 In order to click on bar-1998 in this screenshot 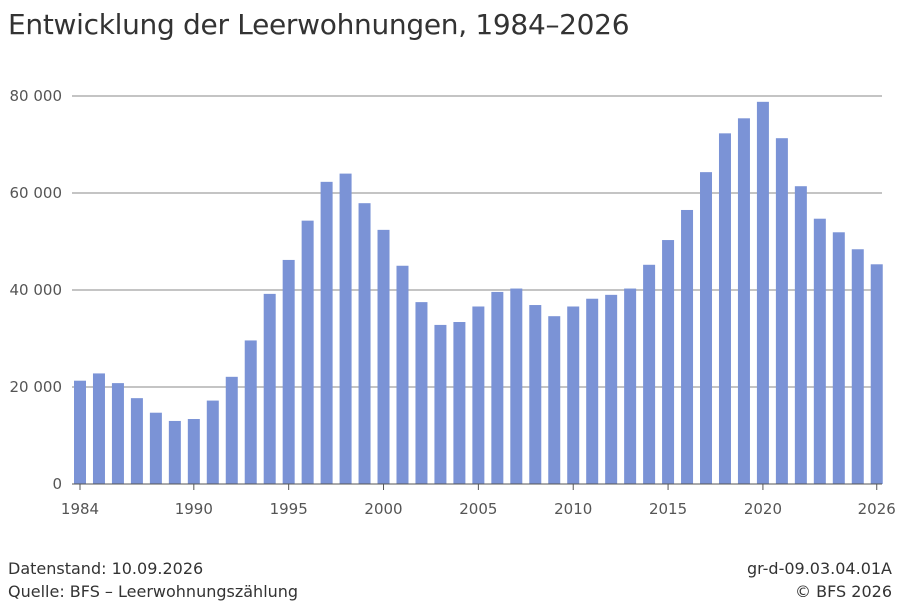, I will do `click(345, 328)`.